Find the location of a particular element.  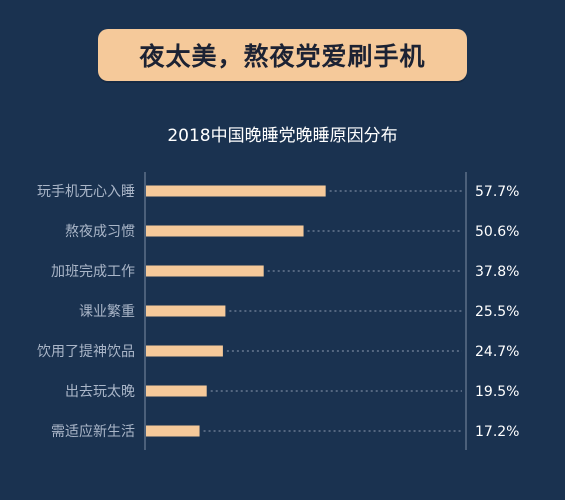

banner-title: 夜太美，熬夜党爱刷手机 is located at coordinates (282, 56).